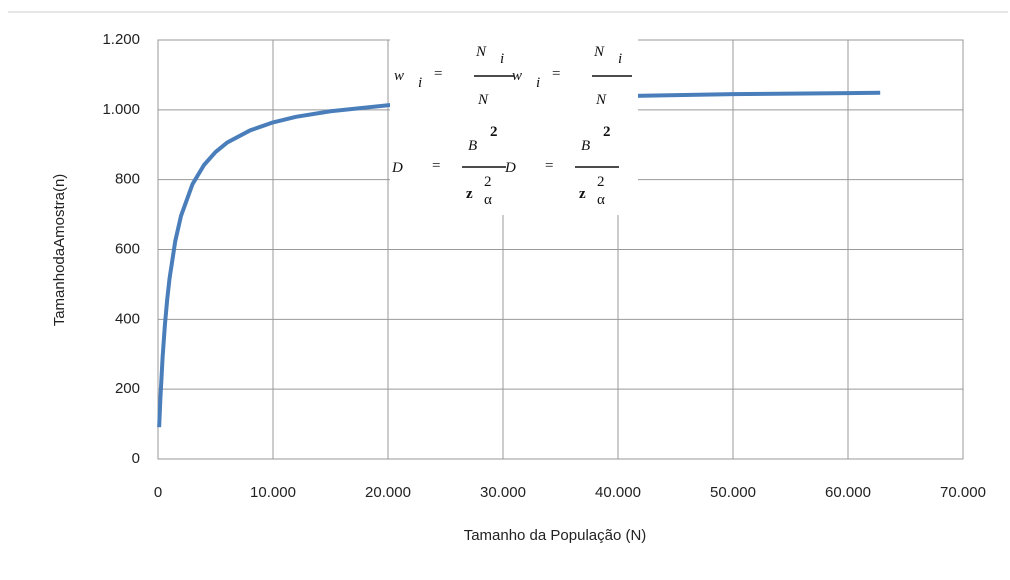  I want to click on x-tick-label: 0, so click(158, 492).